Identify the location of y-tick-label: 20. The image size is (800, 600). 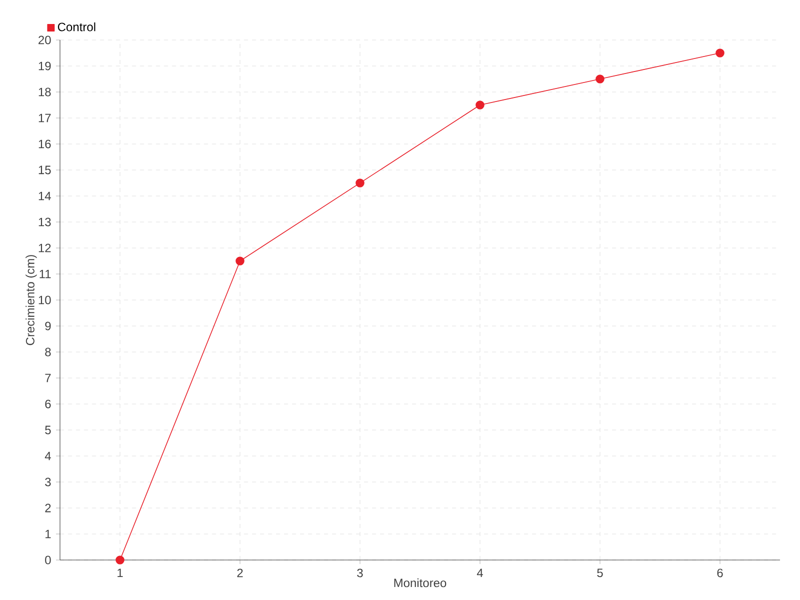
(44, 40).